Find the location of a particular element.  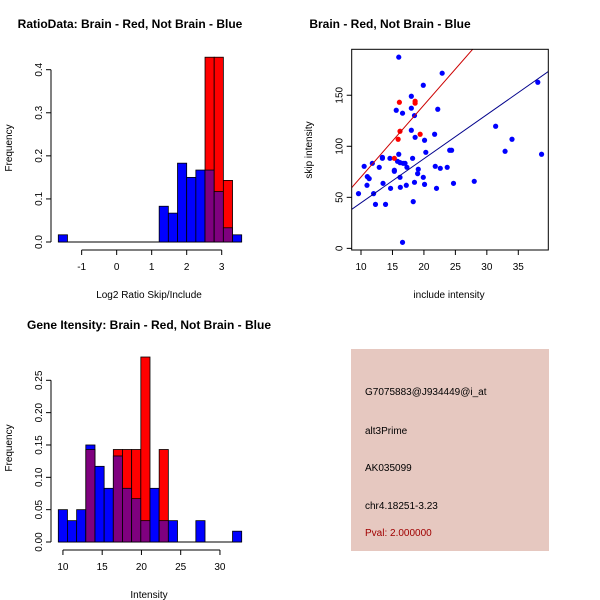

x-tick-label: 2 is located at coordinates (187, 267).